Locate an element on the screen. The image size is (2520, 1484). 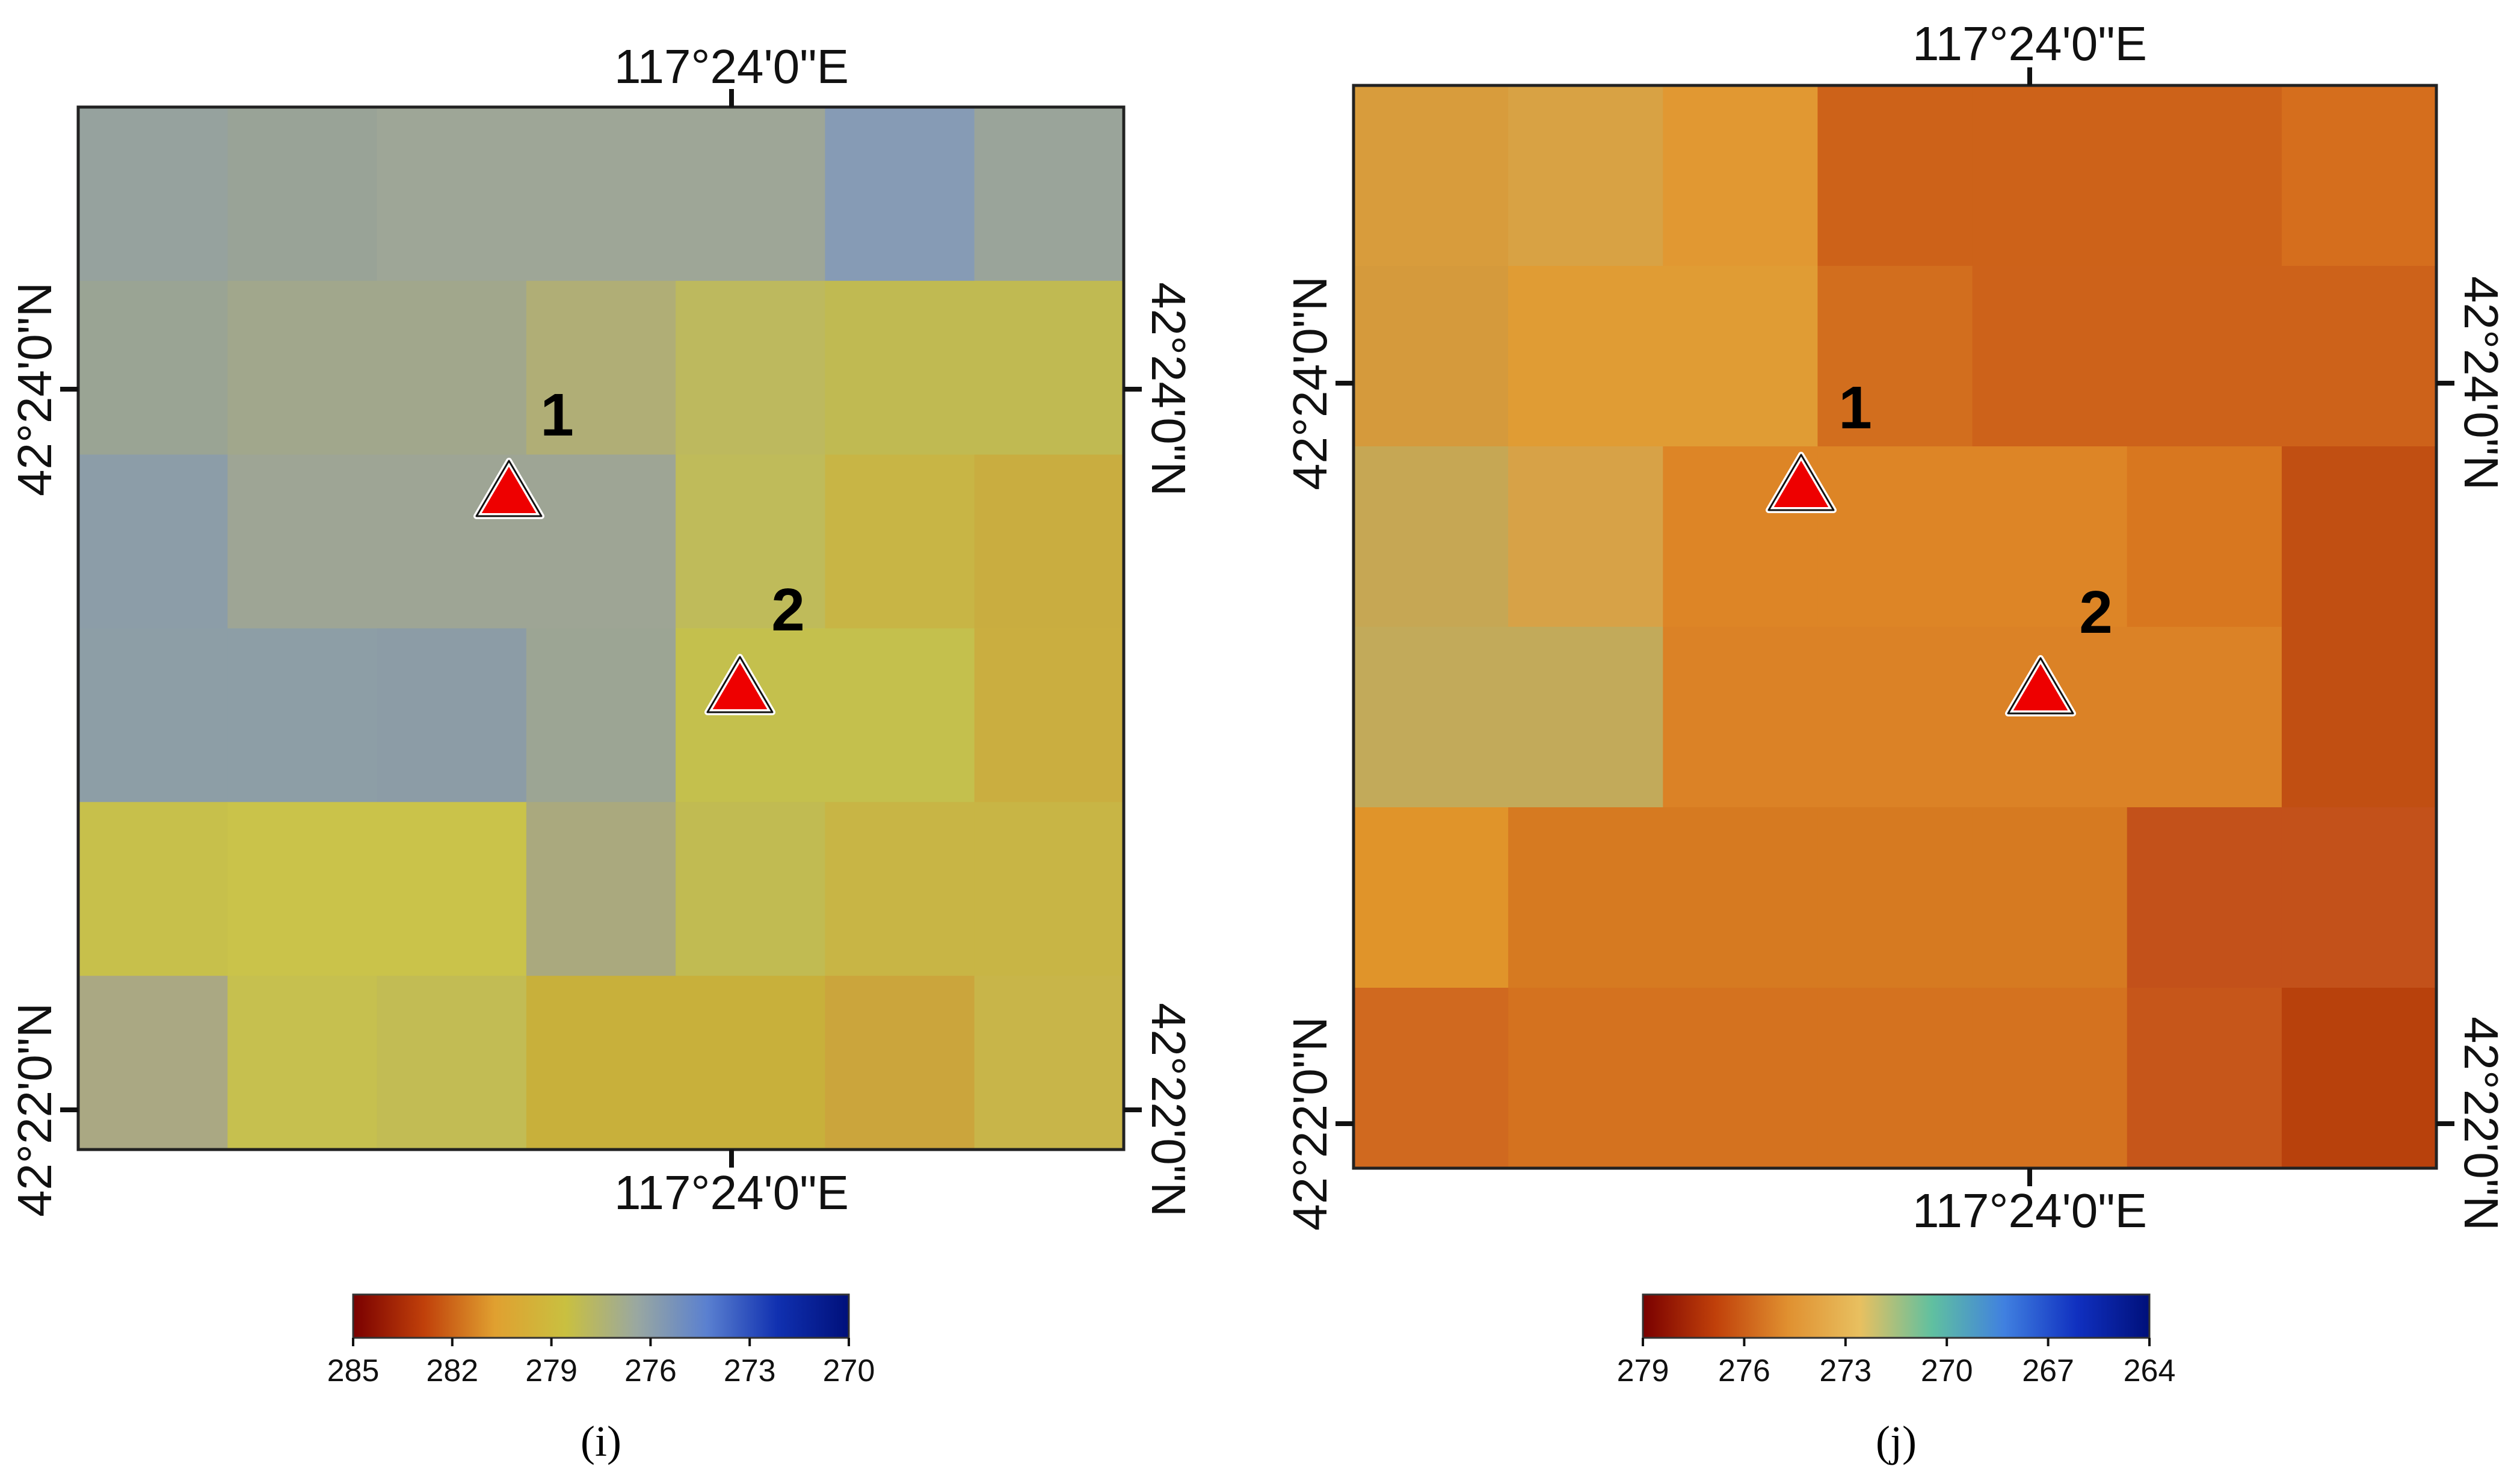
colorbar-i is located at coordinates (601, 1316).